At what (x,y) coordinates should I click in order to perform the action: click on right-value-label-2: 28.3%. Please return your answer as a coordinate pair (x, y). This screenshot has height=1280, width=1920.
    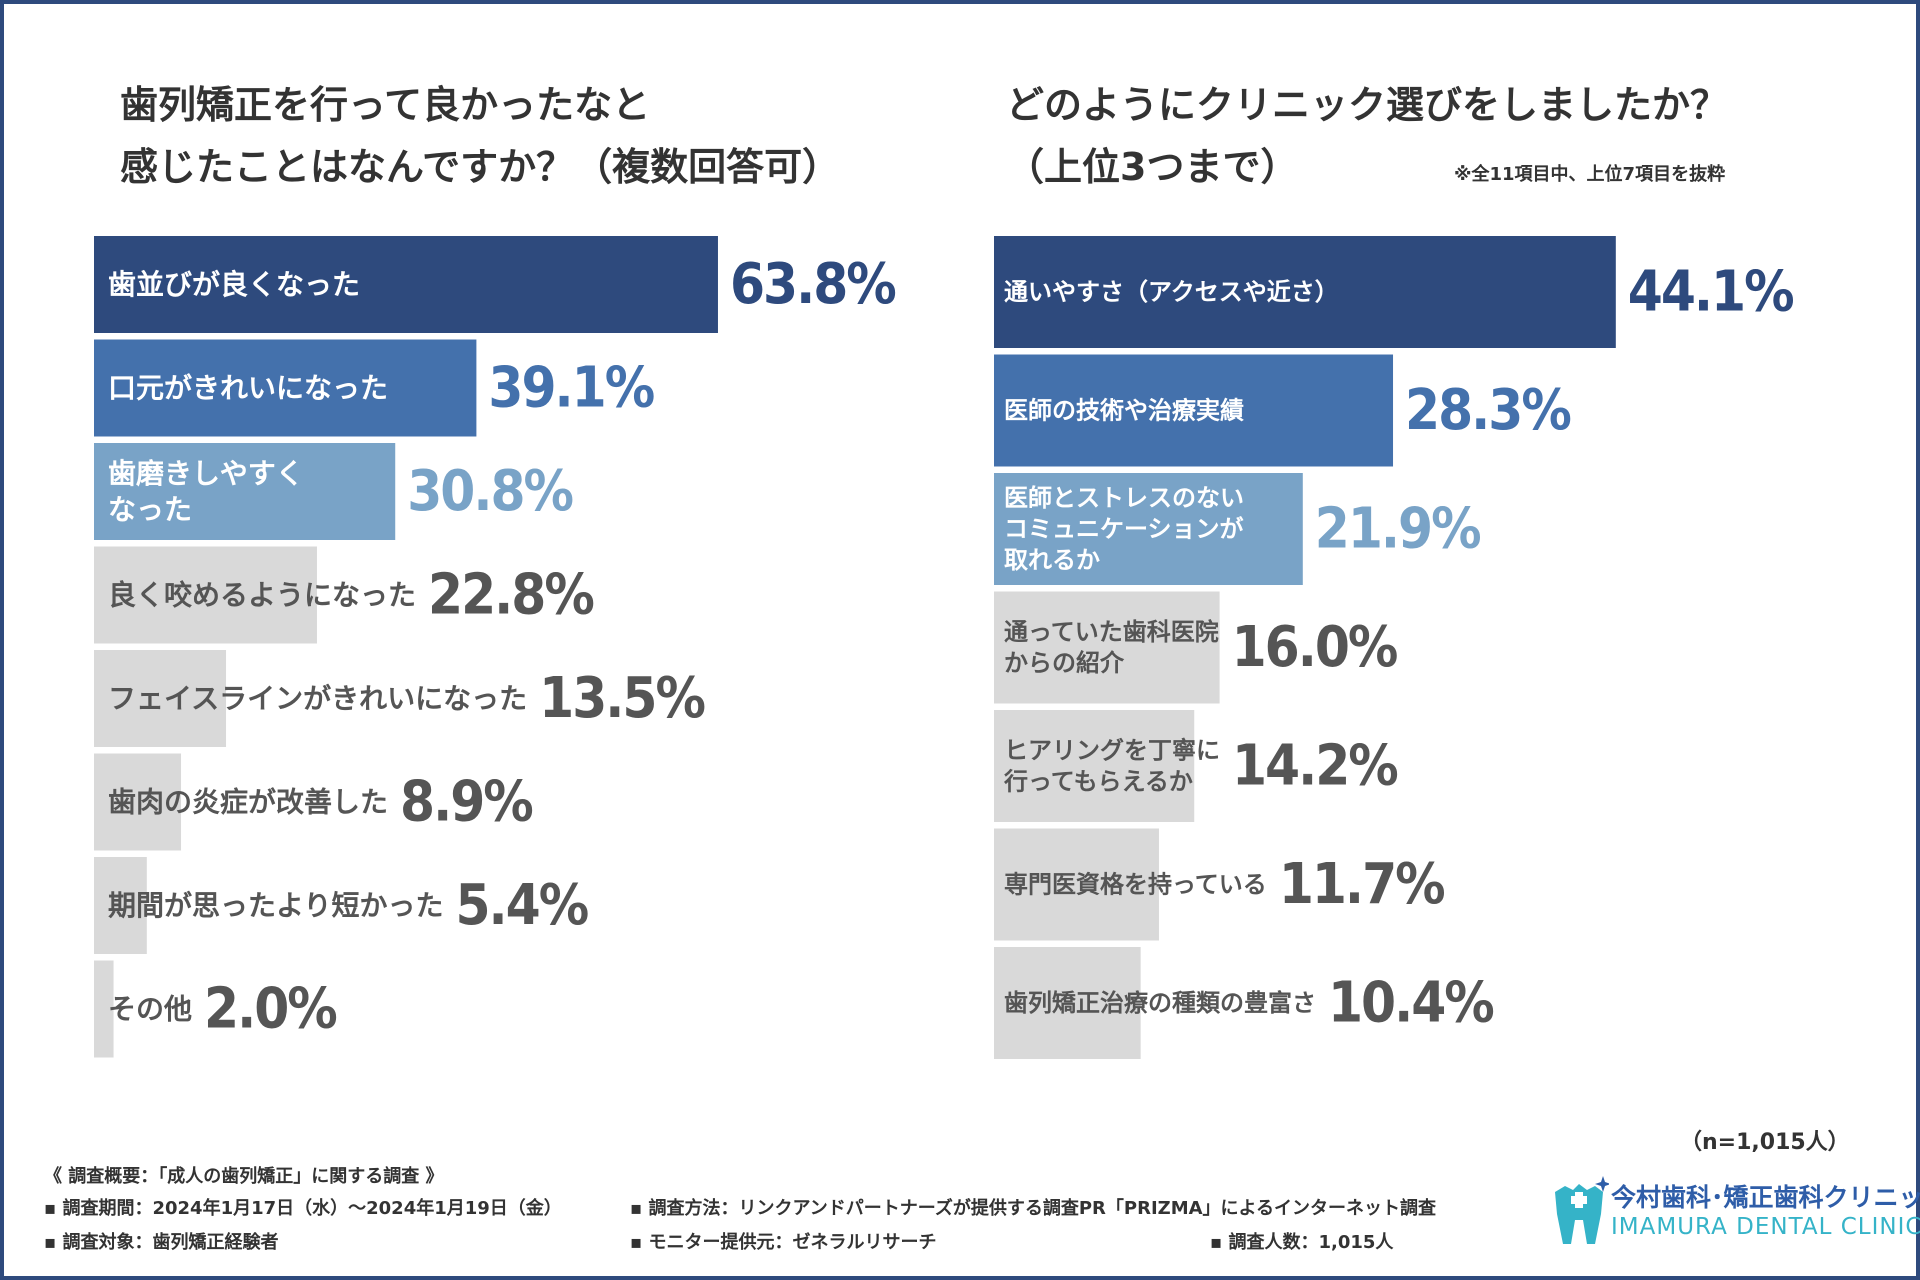
    Looking at the image, I should click on (1487, 410).